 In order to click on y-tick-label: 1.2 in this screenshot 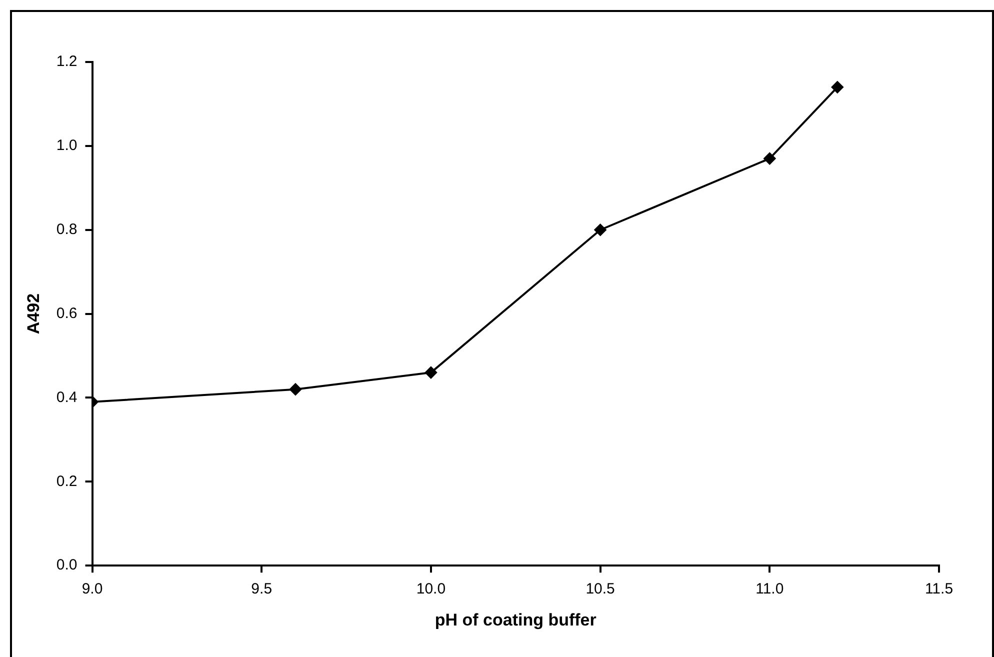, I will do `click(67, 61)`.